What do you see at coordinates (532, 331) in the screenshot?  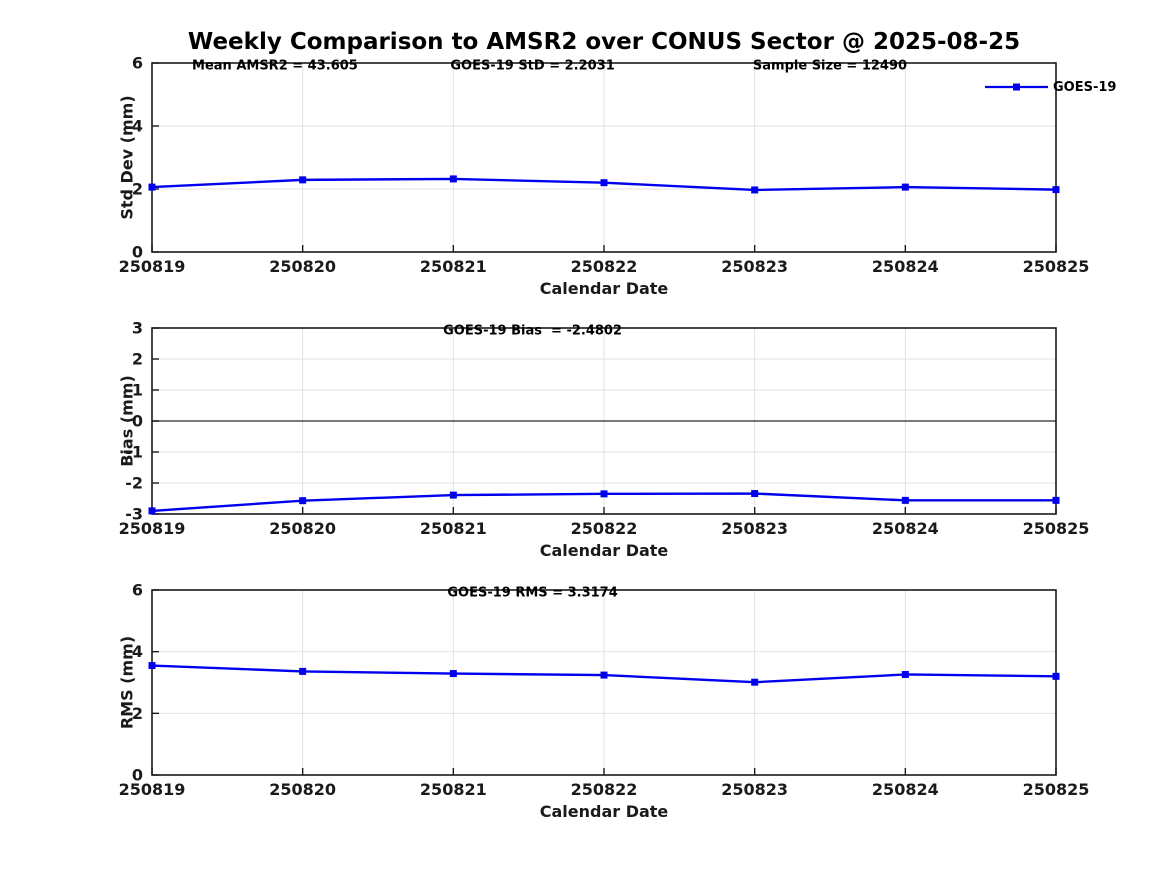 I see `annotation-text: GOES-19 Bias = -2.4802` at bounding box center [532, 331].